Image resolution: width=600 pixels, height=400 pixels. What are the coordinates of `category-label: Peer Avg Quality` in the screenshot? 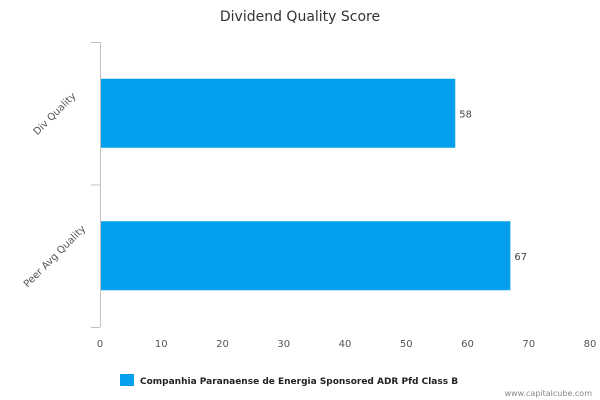 It's located at (55, 257).